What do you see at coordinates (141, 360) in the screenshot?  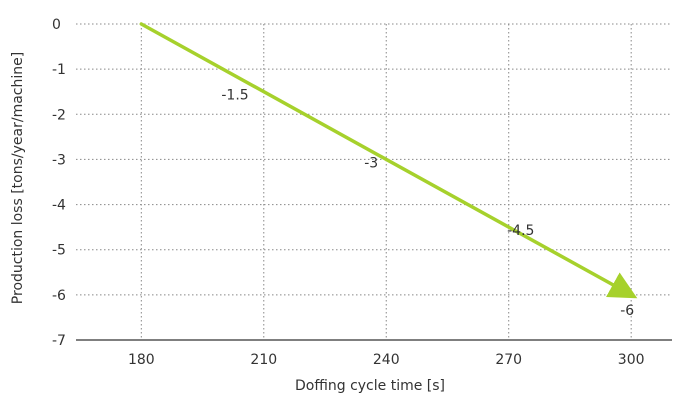 I see `x-tick-label: 180` at bounding box center [141, 360].